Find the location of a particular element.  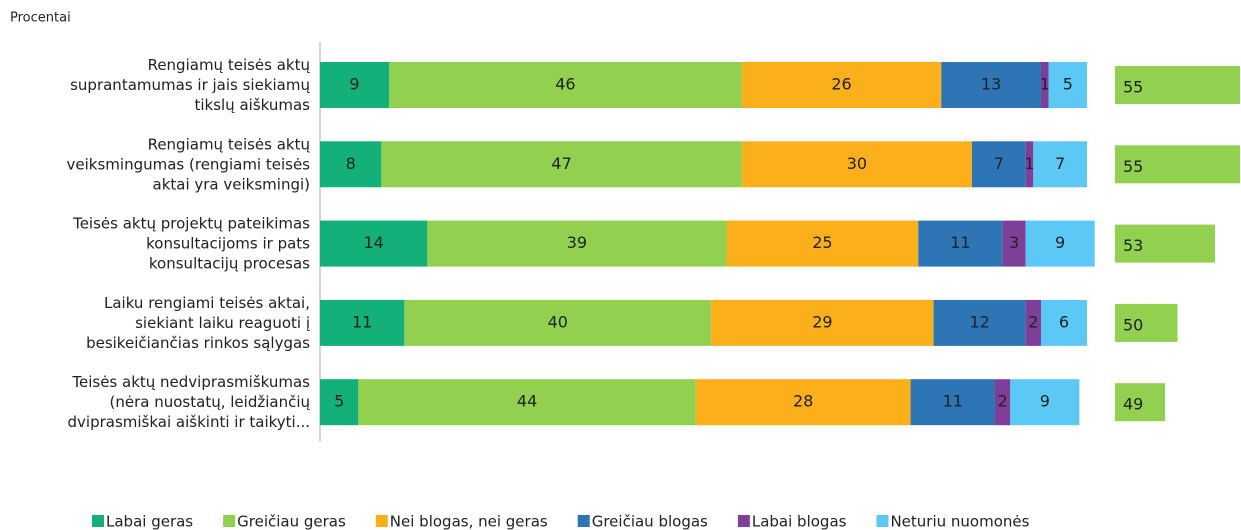

value-label: 29 is located at coordinates (822, 321).